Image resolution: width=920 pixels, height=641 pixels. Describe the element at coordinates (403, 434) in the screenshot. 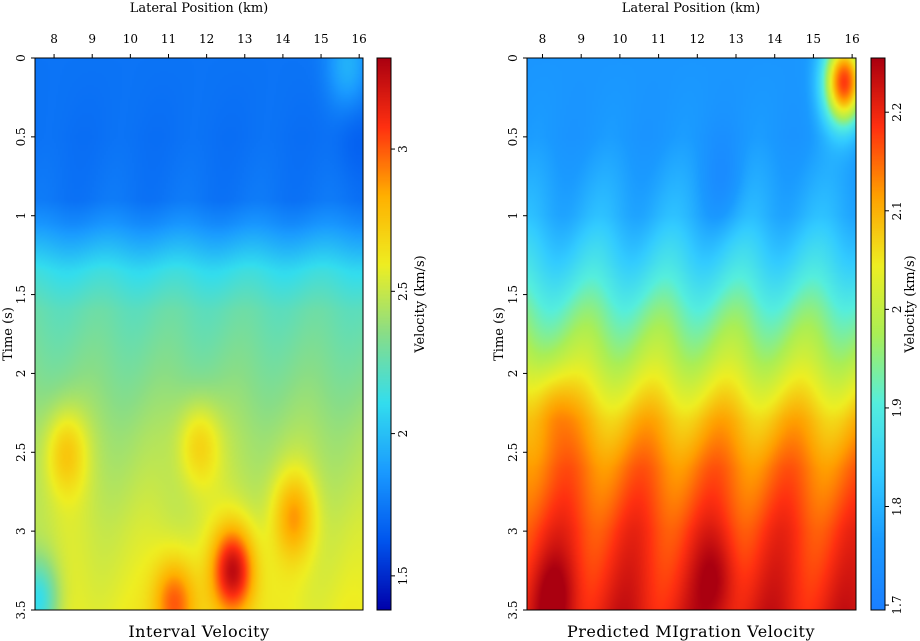

I see `interval-velocity-colorbar-tick-label: 2` at that location.